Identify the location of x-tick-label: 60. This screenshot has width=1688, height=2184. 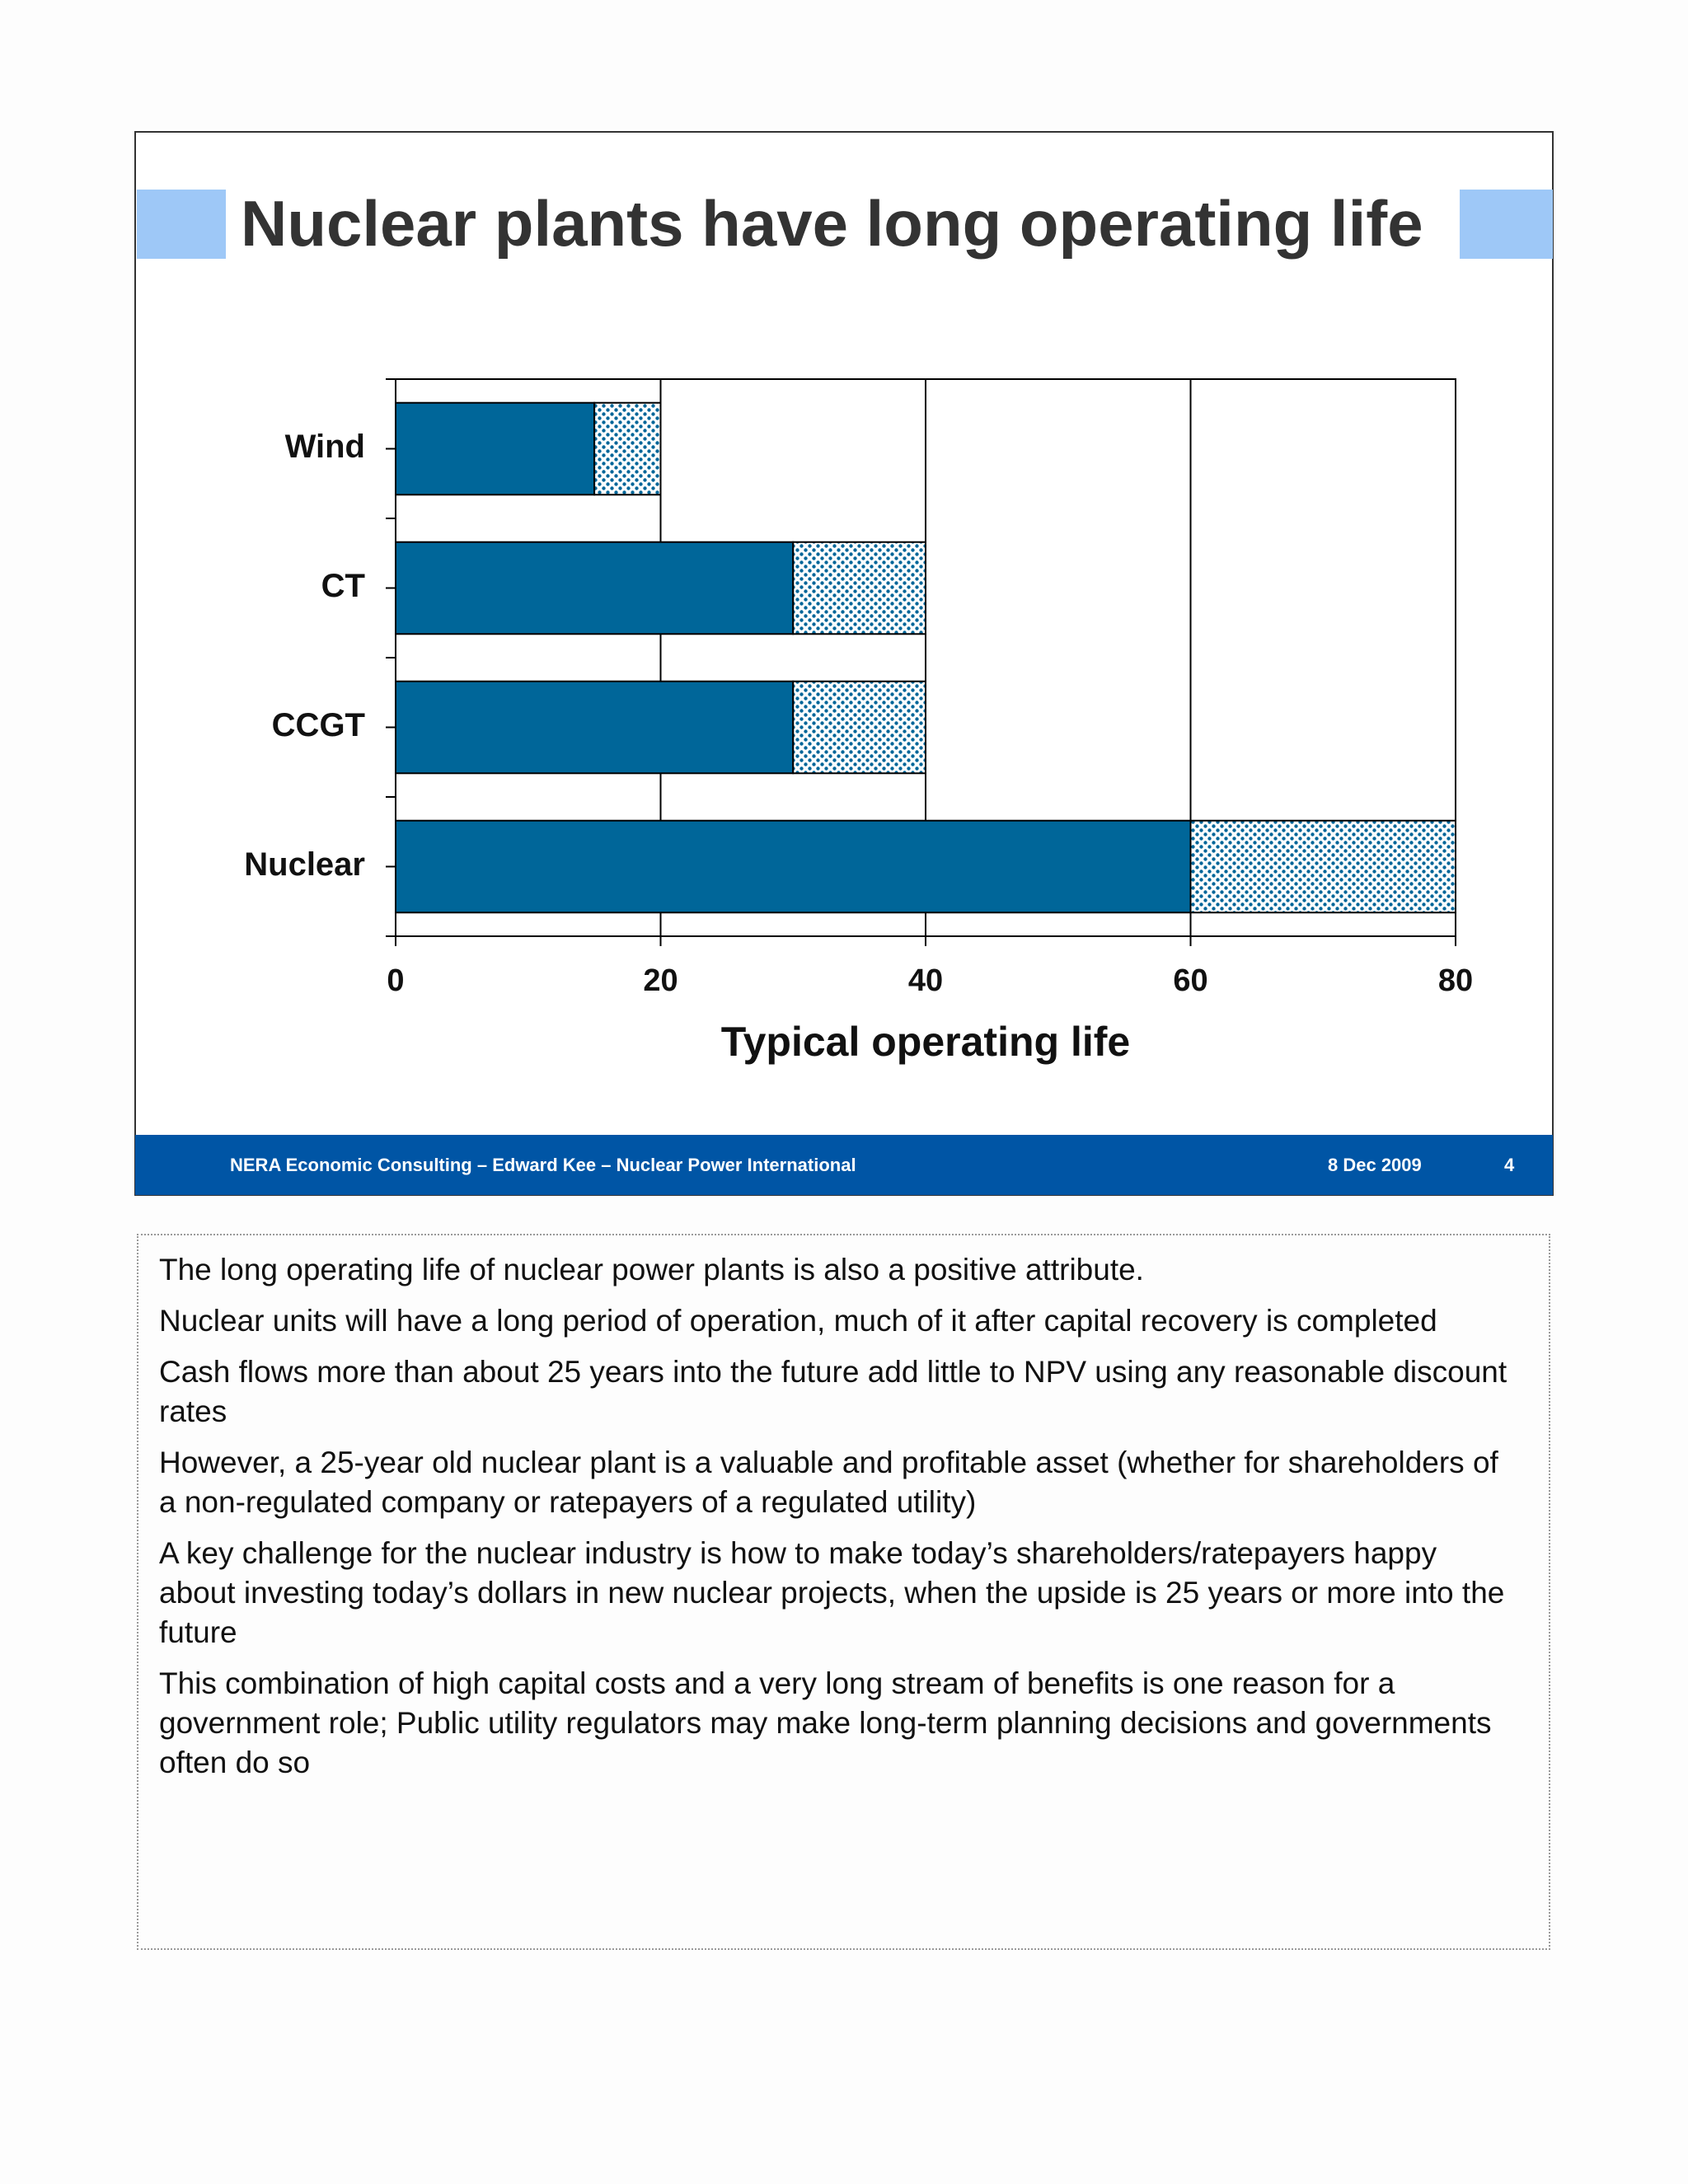
(1190, 980).